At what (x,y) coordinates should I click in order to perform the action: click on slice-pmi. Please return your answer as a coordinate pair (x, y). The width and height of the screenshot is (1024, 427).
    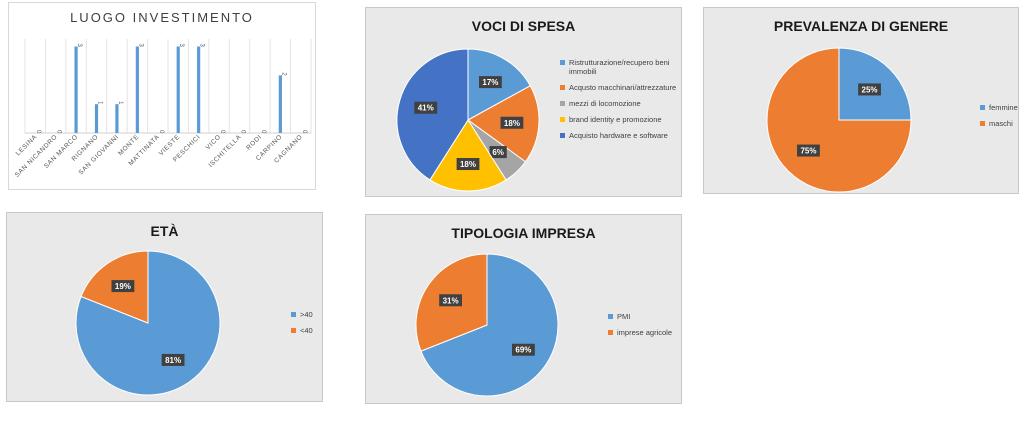
    Looking at the image, I should click on (489, 325).